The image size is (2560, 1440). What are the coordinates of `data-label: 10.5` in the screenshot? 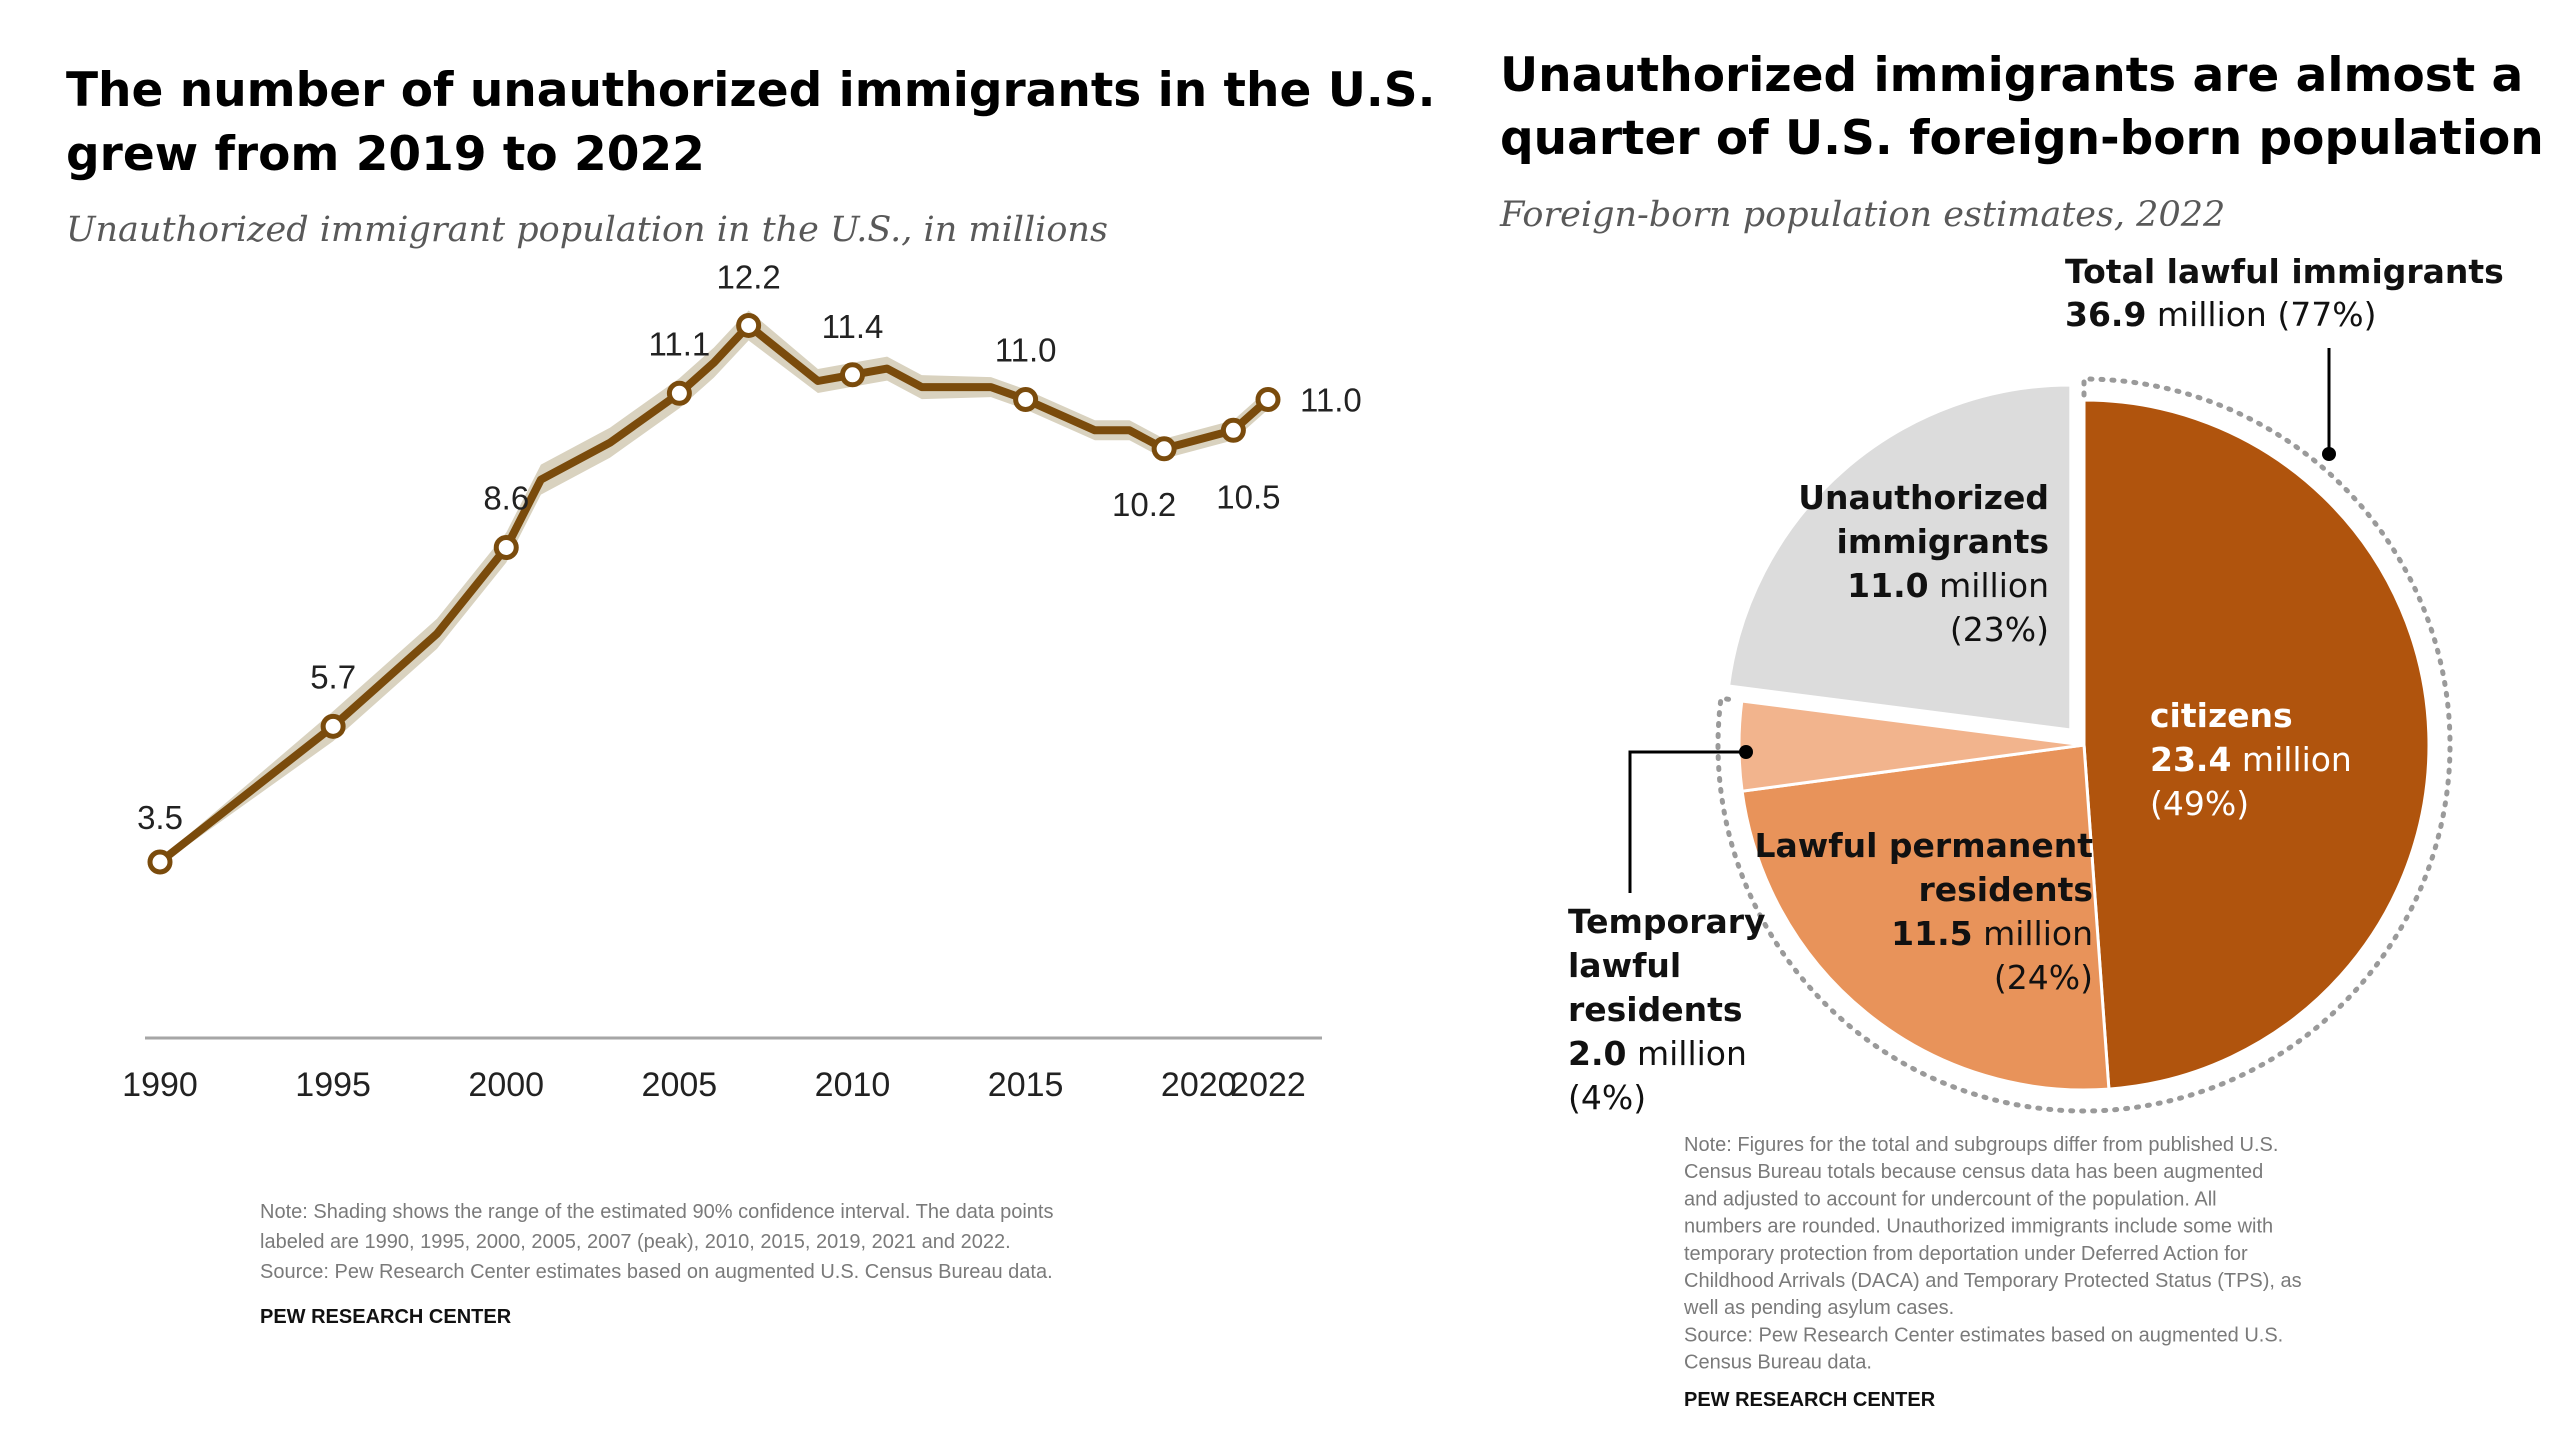 It's located at (1248, 496).